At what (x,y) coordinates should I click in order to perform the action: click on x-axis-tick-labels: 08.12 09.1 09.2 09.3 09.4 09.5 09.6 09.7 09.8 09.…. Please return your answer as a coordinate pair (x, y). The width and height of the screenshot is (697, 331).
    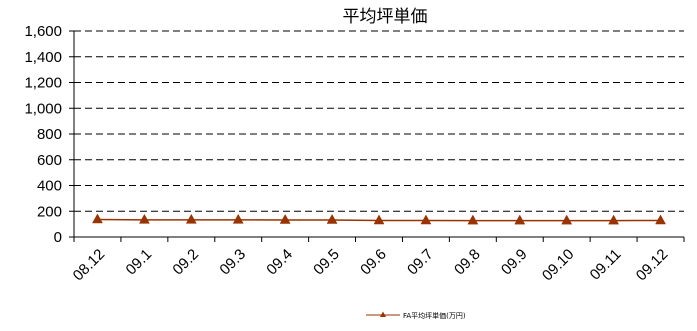
    Looking at the image, I should click on (371, 265).